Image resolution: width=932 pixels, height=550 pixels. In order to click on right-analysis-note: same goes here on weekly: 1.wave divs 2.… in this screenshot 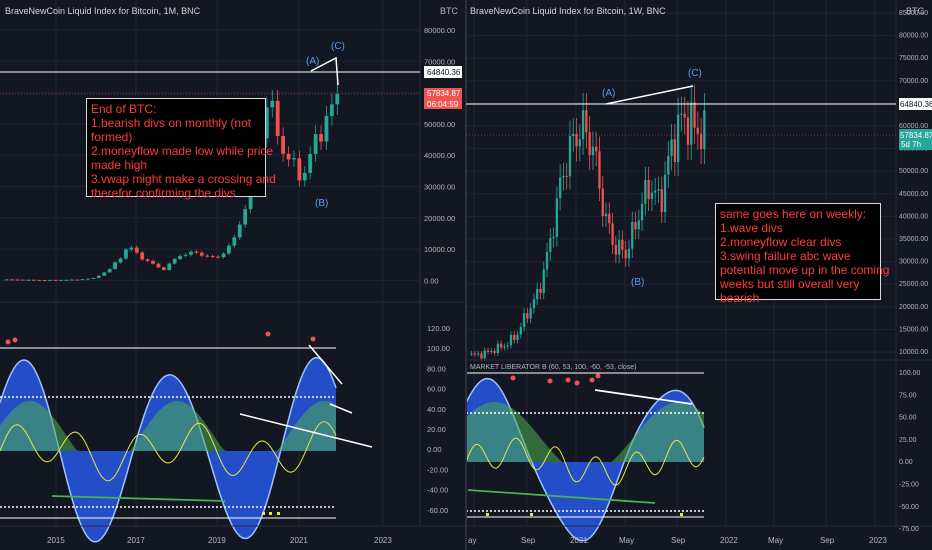, I will do `click(802, 254)`.